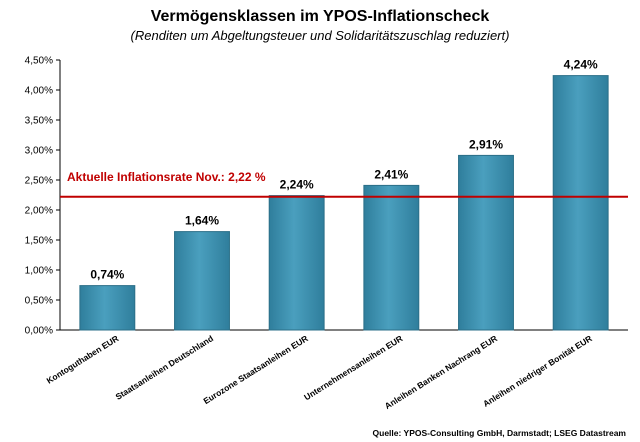 The height and width of the screenshot is (442, 640). What do you see at coordinates (581, 65) in the screenshot?
I see `data-label: 4,24%` at bounding box center [581, 65].